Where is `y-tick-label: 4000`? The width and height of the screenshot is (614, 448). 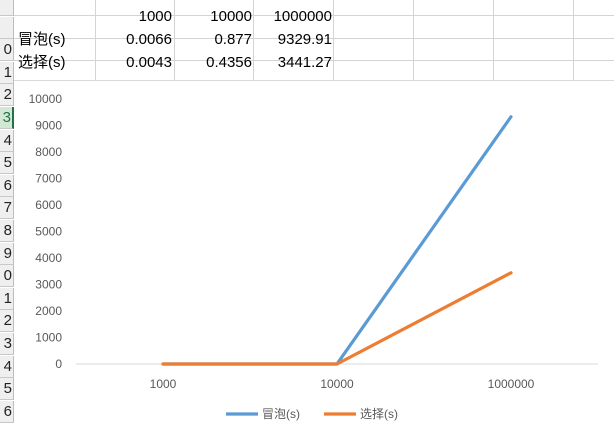 y-tick-label: 4000 is located at coordinates (48, 258).